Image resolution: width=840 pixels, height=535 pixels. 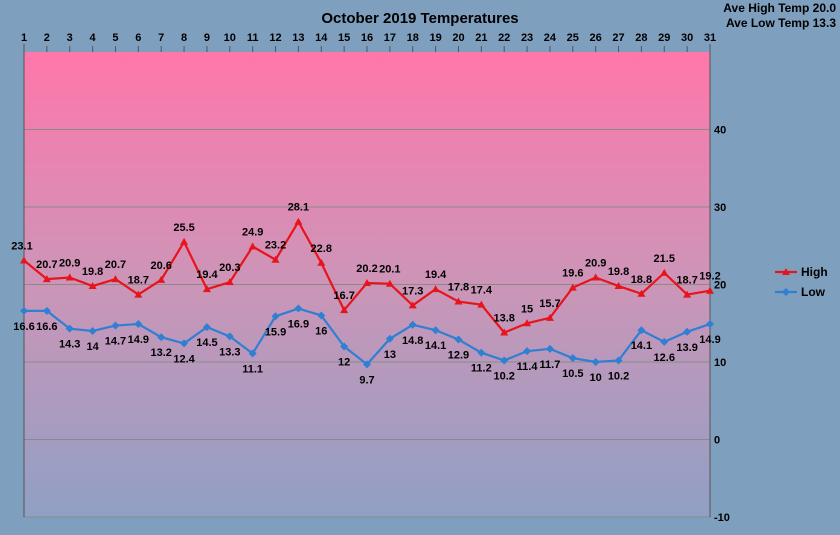 I want to click on data-label-high: 16.7, so click(x=343, y=296).